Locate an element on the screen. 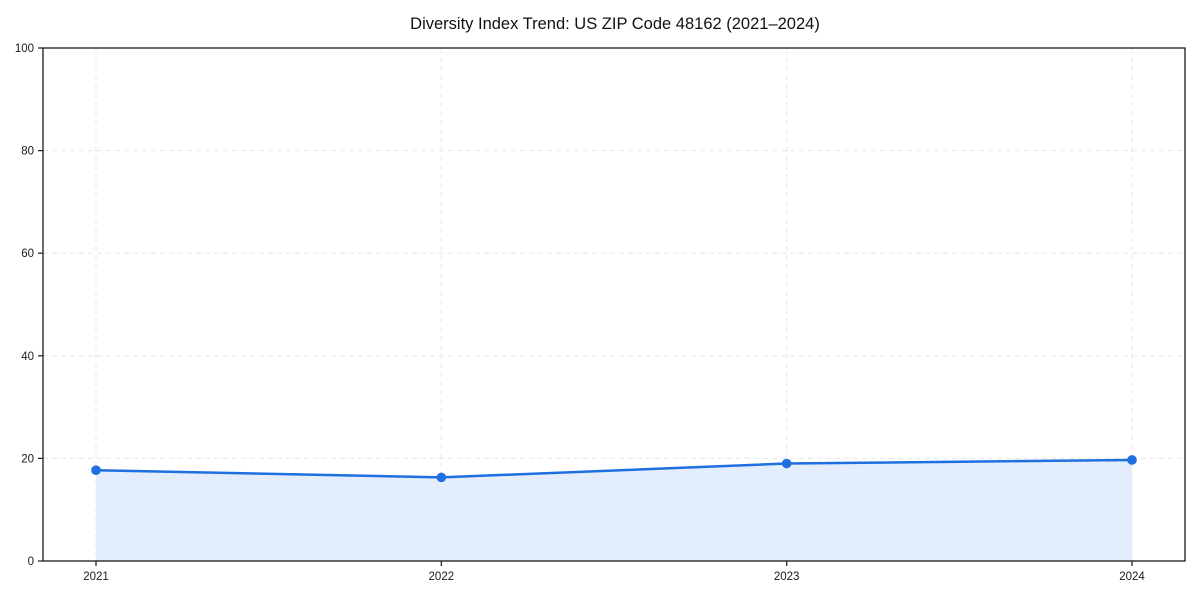  trend-line is located at coordinates (614, 468).